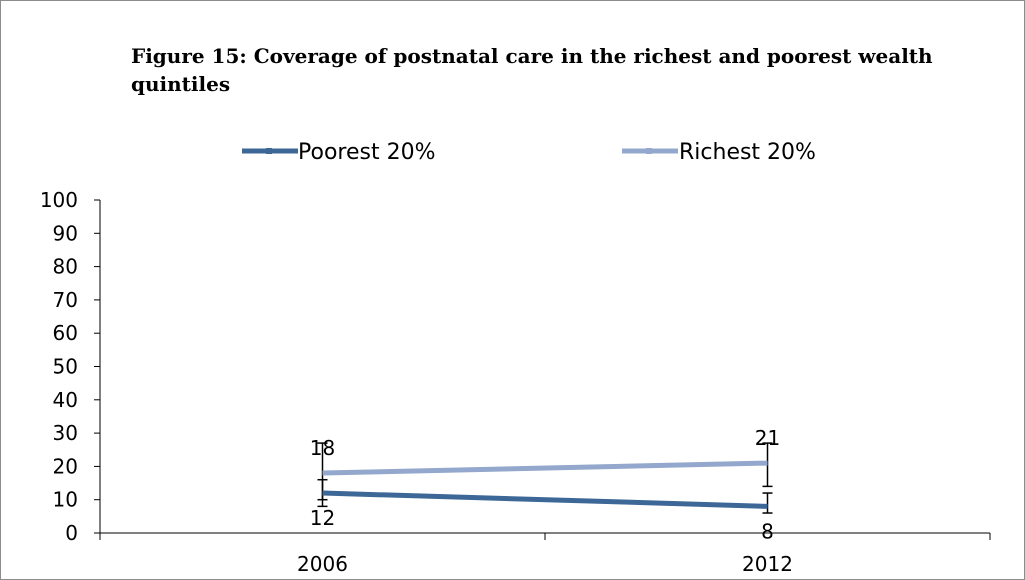 The width and height of the screenshot is (1025, 580). What do you see at coordinates (65, 300) in the screenshot?
I see `y-tick-label: 70` at bounding box center [65, 300].